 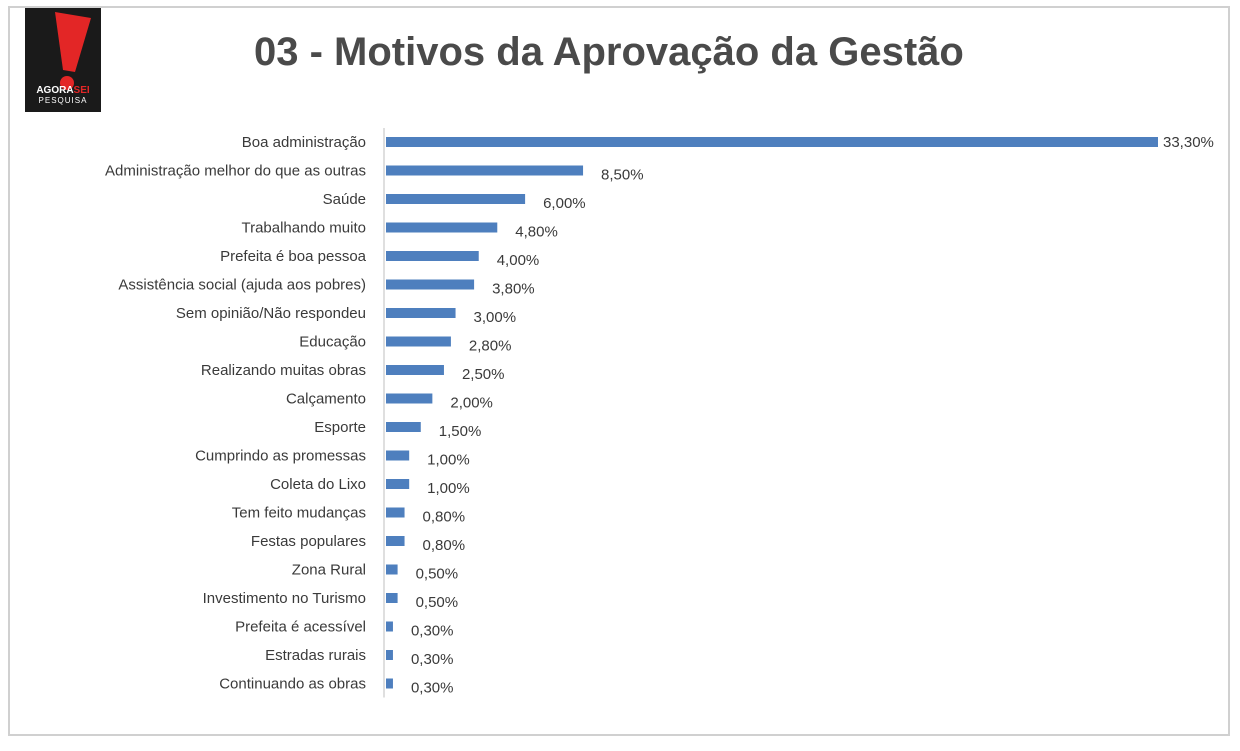 I want to click on category-label: Esporte, so click(x=340, y=427).